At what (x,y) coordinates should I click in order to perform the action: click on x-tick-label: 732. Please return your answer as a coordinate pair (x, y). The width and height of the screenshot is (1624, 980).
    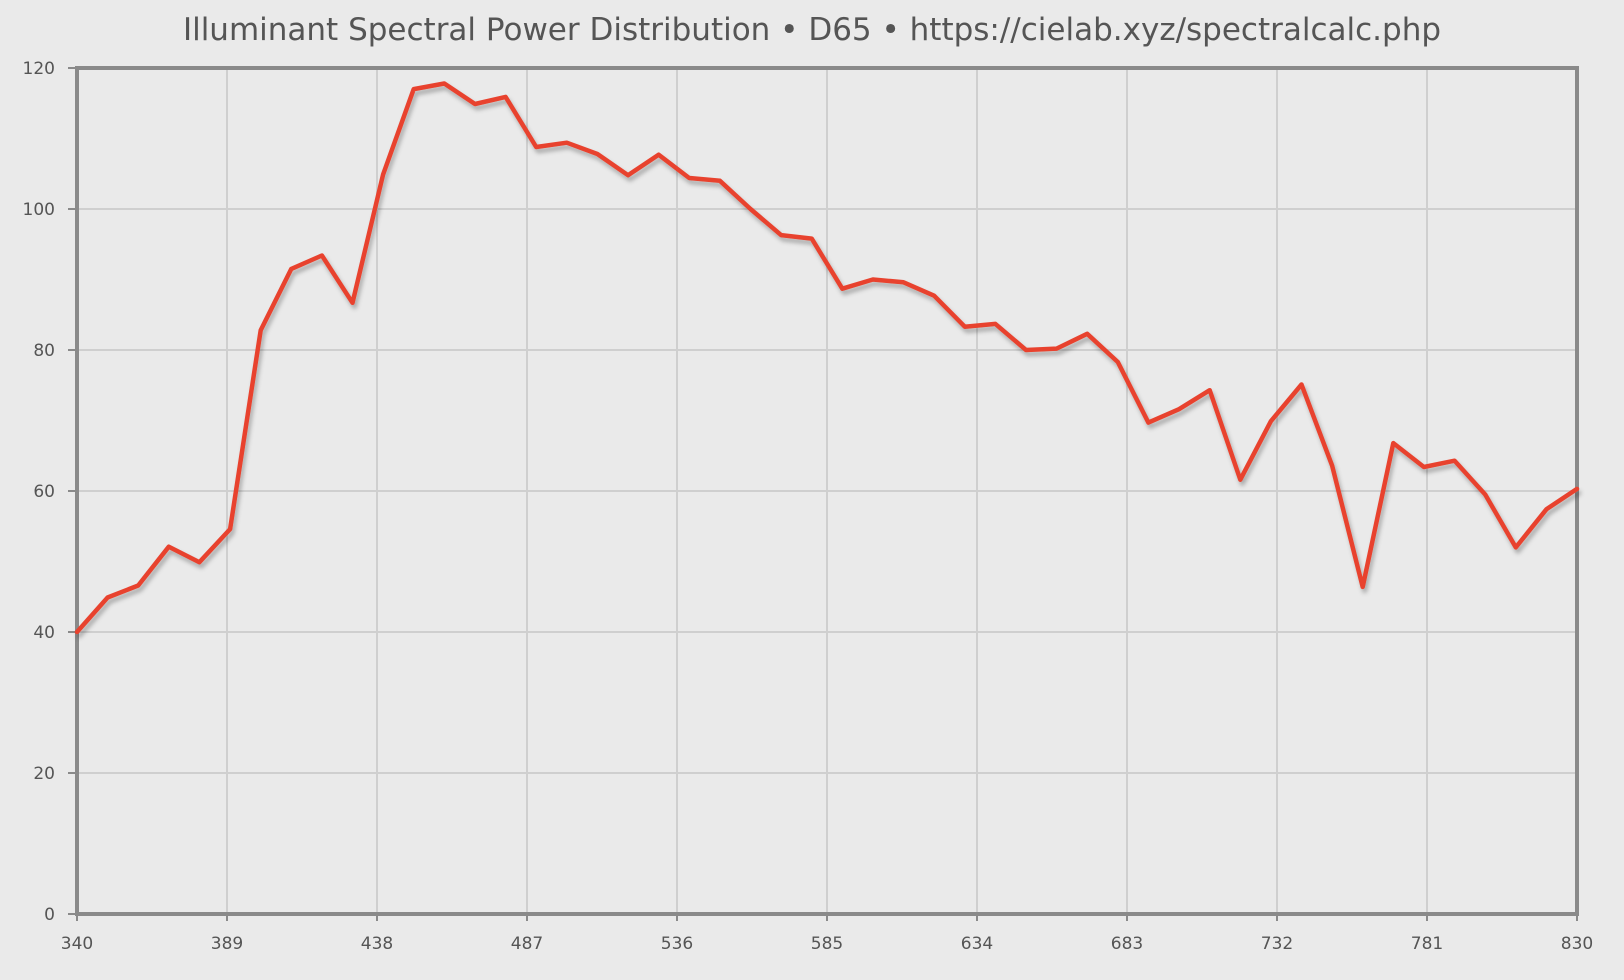
    Looking at the image, I should click on (1277, 944).